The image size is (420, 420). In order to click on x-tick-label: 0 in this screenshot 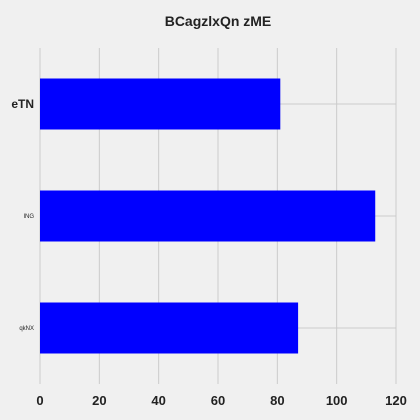, I will do `click(39, 400)`.